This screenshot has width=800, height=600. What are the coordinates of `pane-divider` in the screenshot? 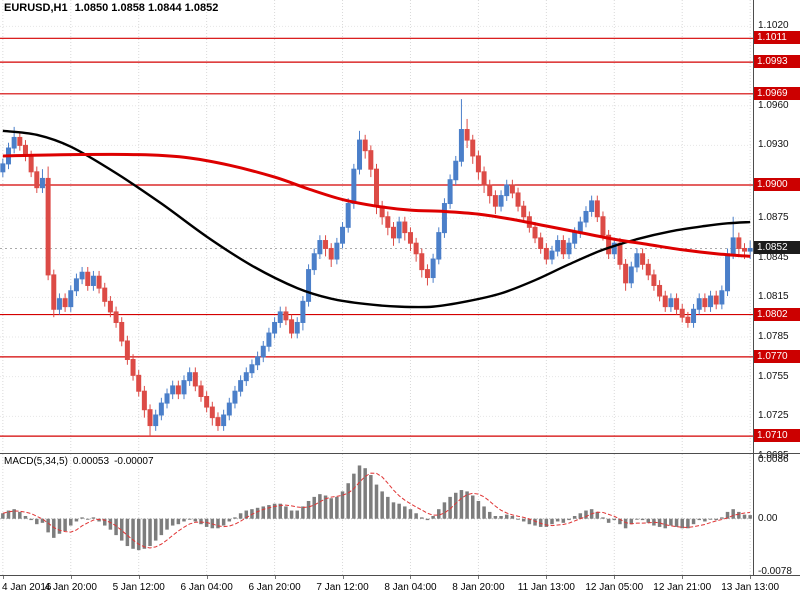 It's located at (400, 453).